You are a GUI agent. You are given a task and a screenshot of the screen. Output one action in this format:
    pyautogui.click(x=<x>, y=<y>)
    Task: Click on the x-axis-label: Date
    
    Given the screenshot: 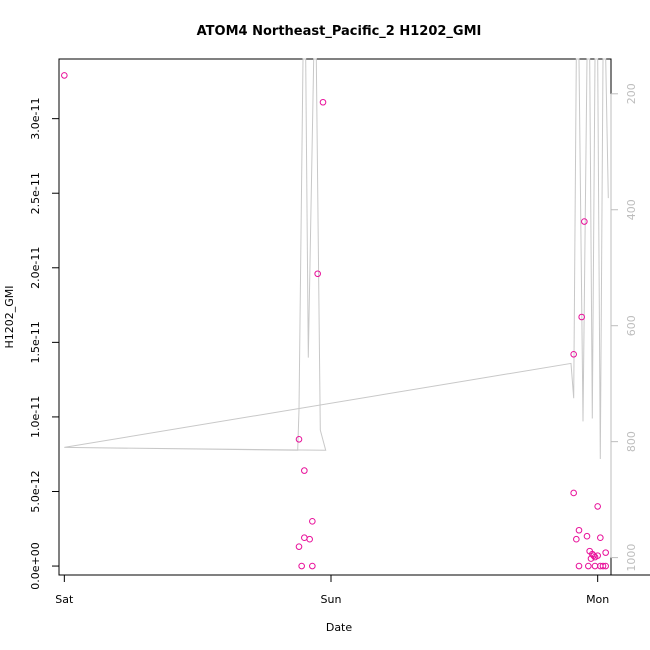 What is the action you would take?
    pyautogui.click(x=339, y=627)
    